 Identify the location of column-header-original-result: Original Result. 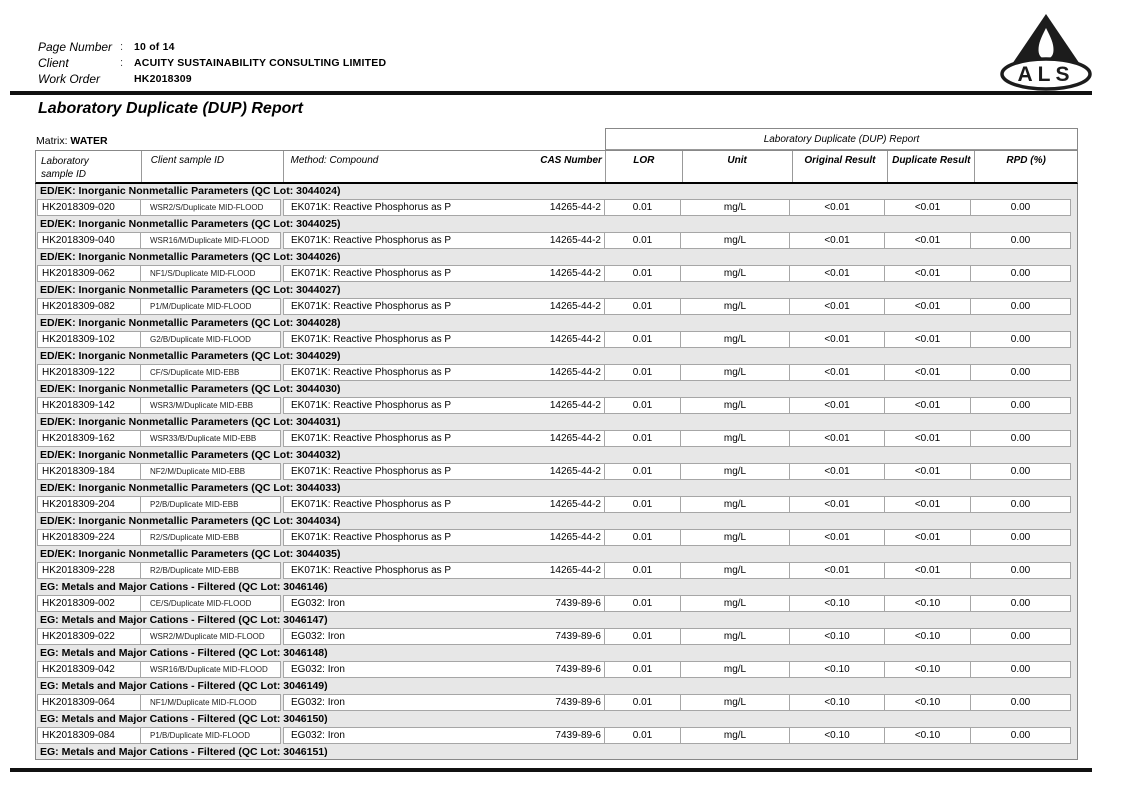
(839, 166).